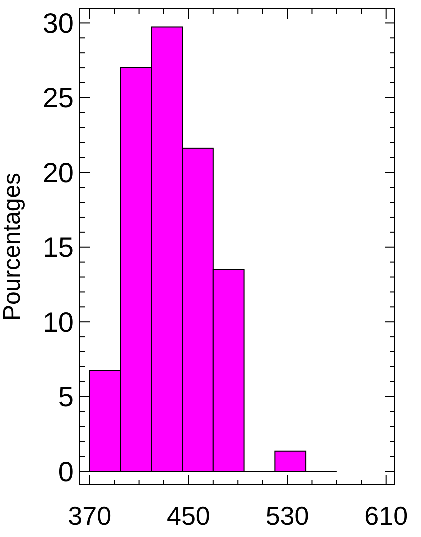  Describe the element at coordinates (13, 247) in the screenshot. I see `y-axis-title: Pourcentages` at that location.